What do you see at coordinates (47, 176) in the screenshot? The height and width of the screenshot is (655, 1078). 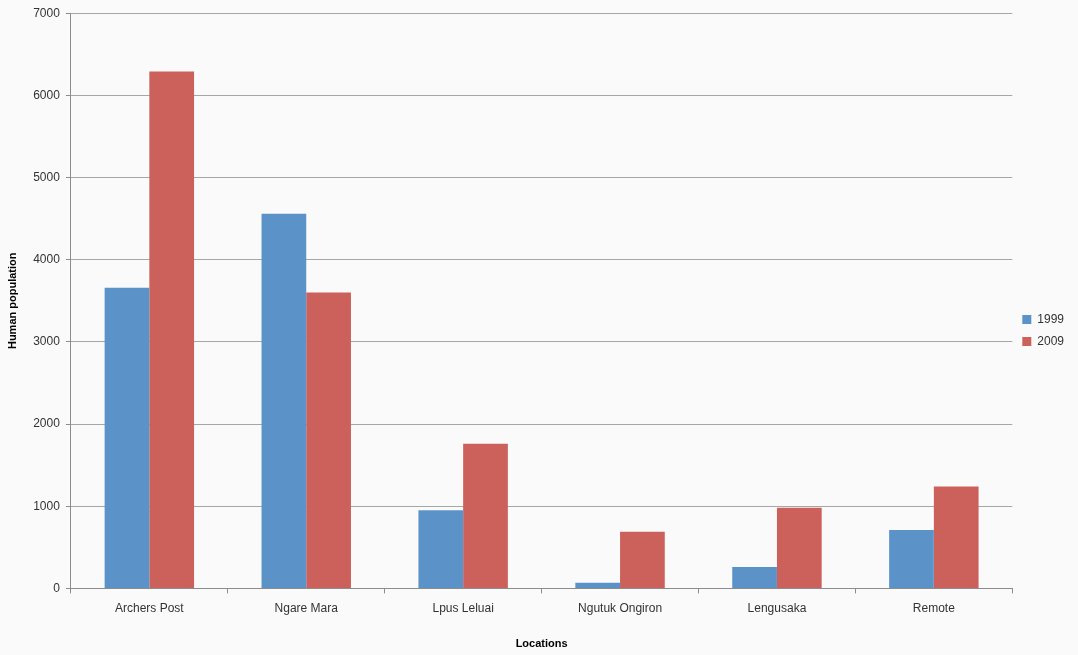 I see `y-tick-label: 5000` at bounding box center [47, 176].